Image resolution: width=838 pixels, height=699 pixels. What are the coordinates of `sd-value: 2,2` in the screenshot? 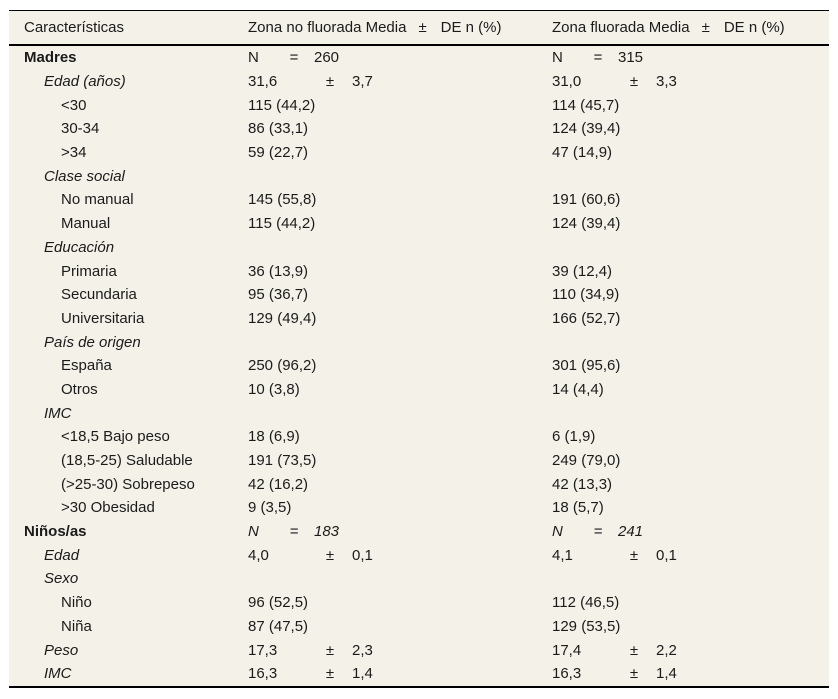 It's located at (666, 650).